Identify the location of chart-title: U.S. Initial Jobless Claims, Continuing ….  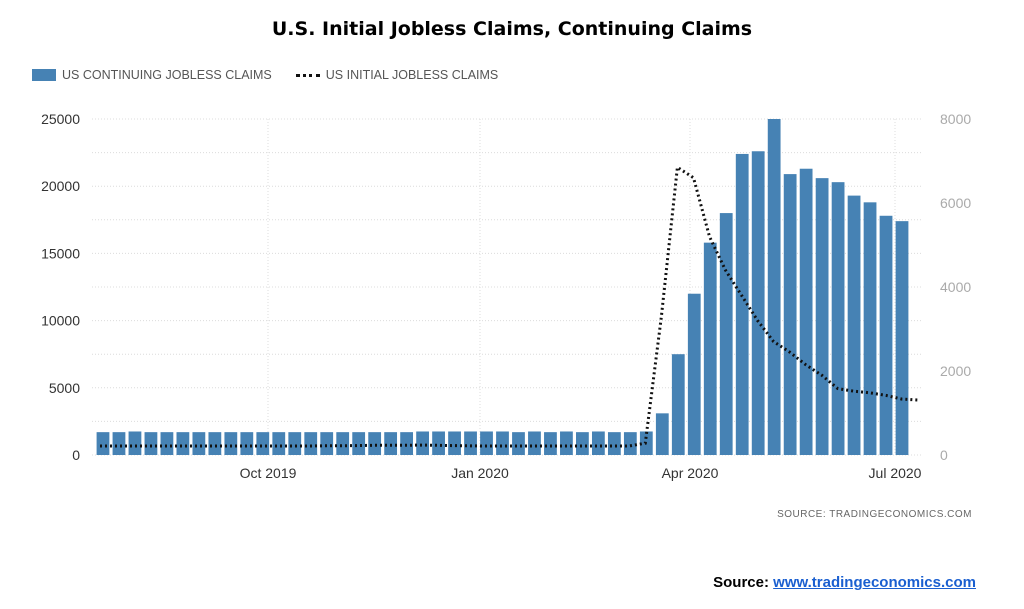
(512, 29).